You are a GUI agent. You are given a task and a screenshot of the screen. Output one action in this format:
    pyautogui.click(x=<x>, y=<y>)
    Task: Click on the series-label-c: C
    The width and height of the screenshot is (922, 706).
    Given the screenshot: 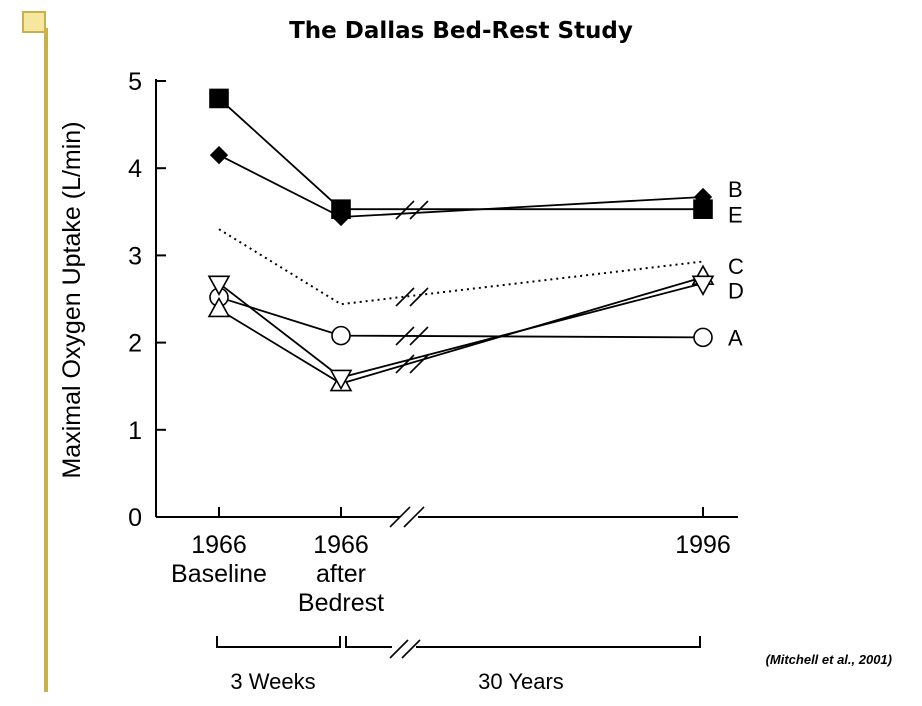 What is the action you would take?
    pyautogui.click(x=736, y=266)
    